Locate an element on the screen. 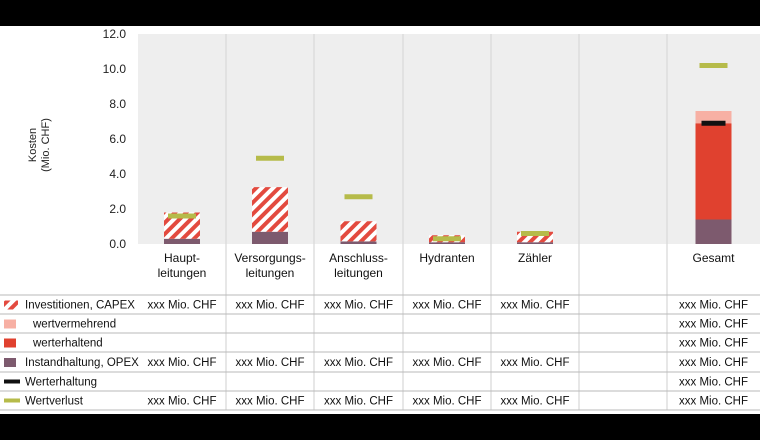 The width and height of the screenshot is (760, 440). category-label: Versorgungs- is located at coordinates (269, 258).